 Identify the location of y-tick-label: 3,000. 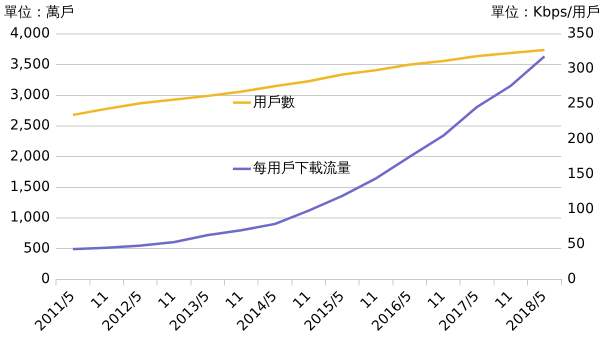
(30, 94).